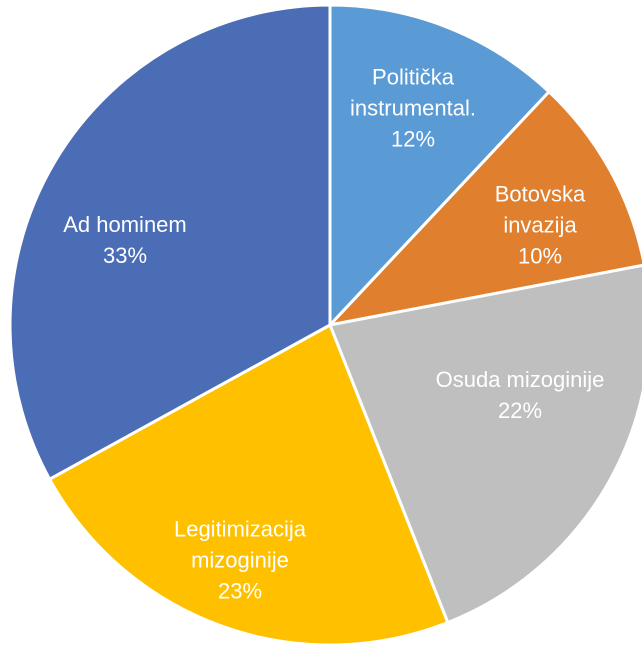 Image resolution: width=642 pixels, height=647 pixels. What do you see at coordinates (240, 591) in the screenshot?
I see `value-label: 23%` at bounding box center [240, 591].